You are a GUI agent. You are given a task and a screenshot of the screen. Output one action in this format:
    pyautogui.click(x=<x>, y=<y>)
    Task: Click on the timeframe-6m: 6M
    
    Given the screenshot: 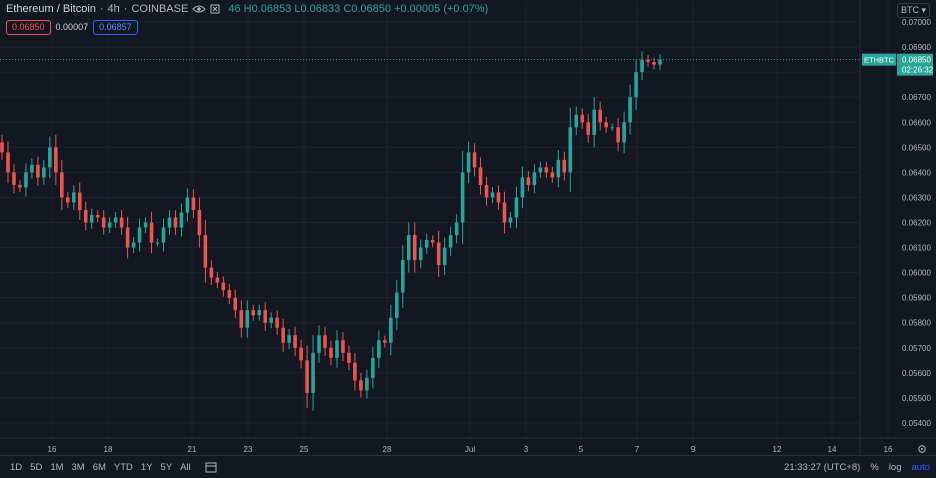 What is the action you would take?
    pyautogui.click(x=99, y=467)
    